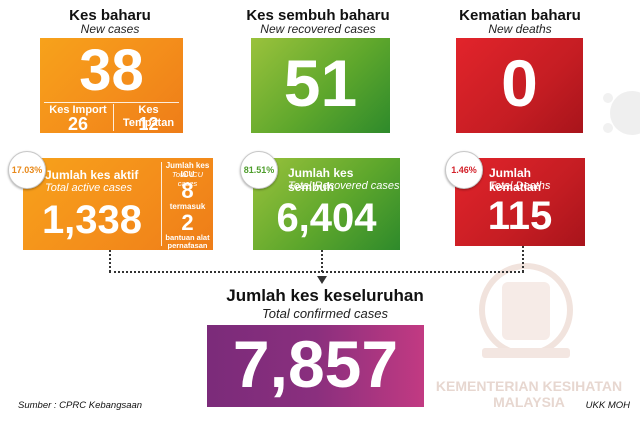 Image resolution: width=640 pixels, height=424 pixels. I want to click on new-deaths-subtitle: New deaths, so click(520, 29).